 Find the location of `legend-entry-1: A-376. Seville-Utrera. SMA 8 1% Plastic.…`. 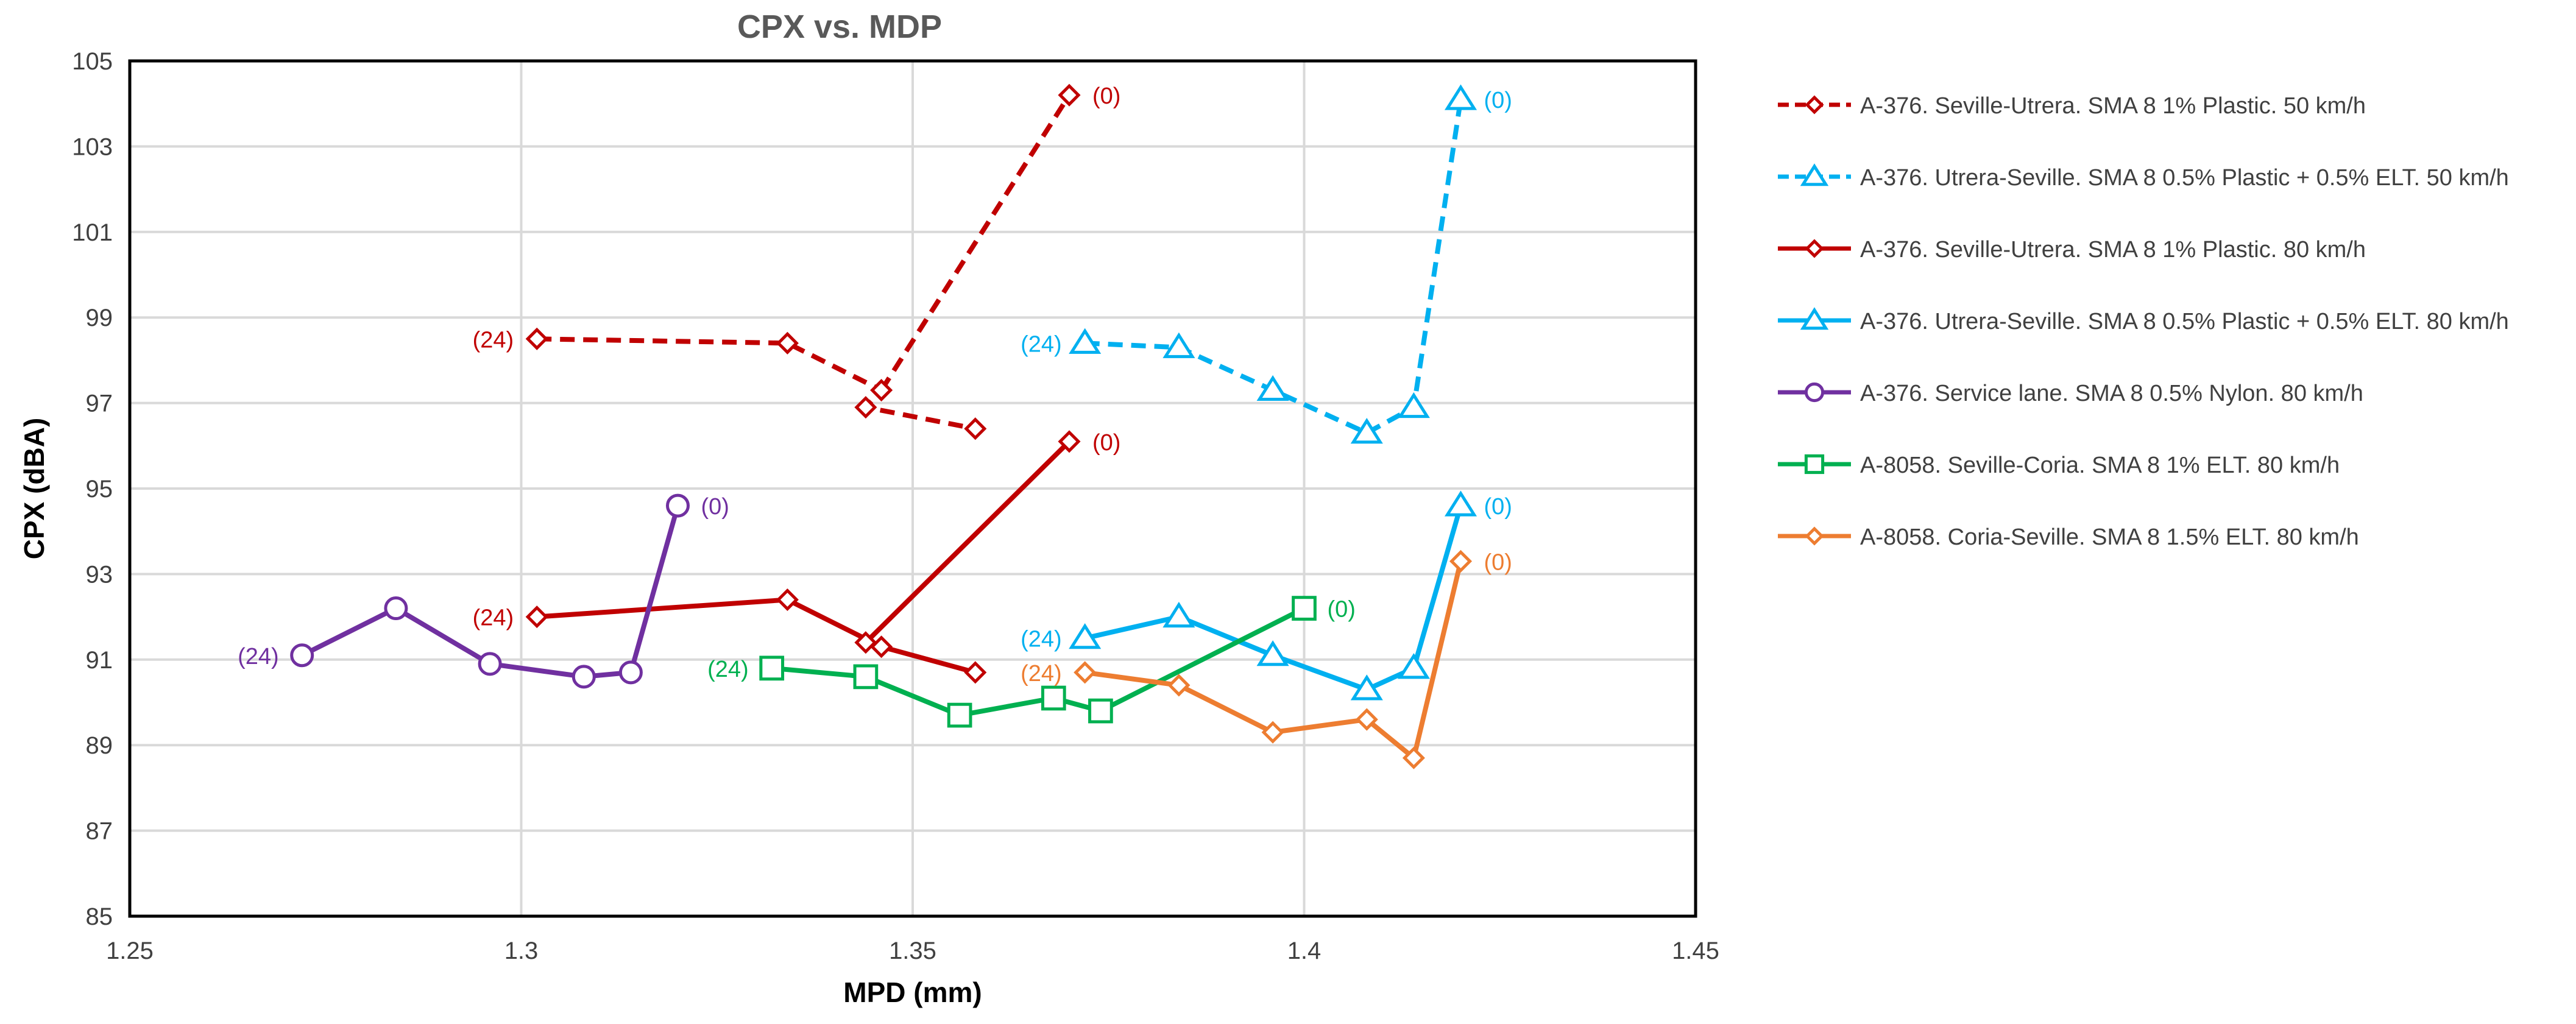

legend-entry-1: A-376. Seville-Utrera. SMA 8 1% Plastic.… is located at coordinates (2072, 106).